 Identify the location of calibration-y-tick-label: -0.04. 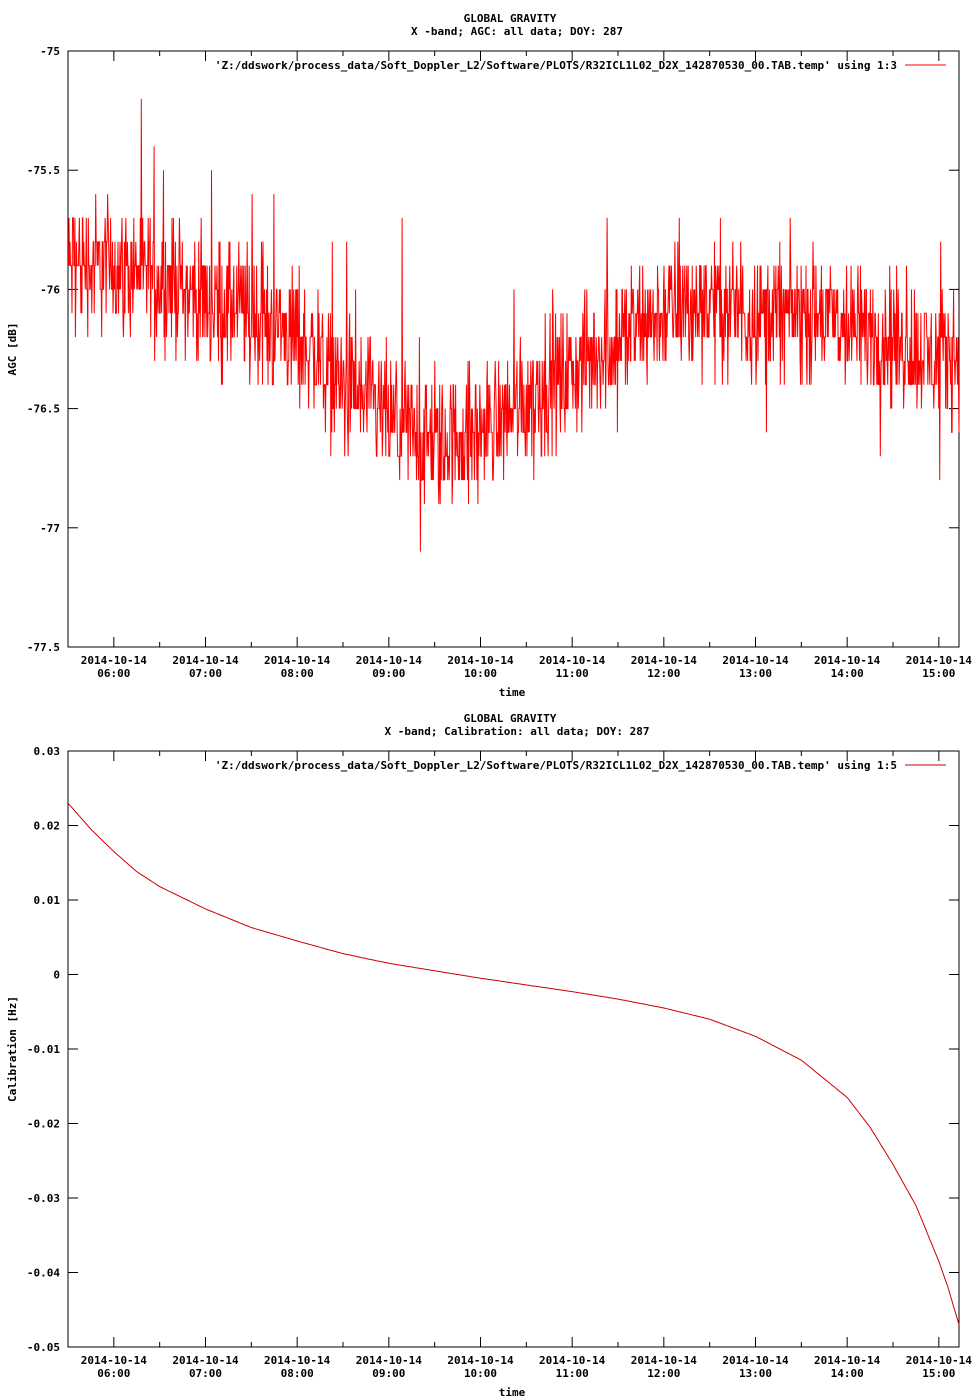
(43, 1273).